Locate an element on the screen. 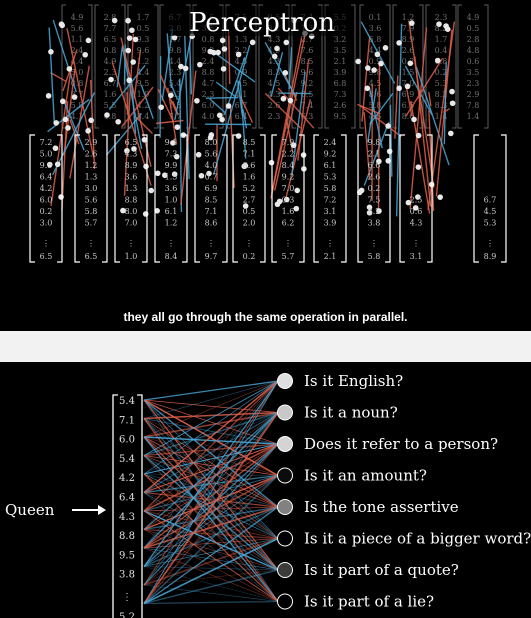  background-value: 1.1 is located at coordinates (77, 39).